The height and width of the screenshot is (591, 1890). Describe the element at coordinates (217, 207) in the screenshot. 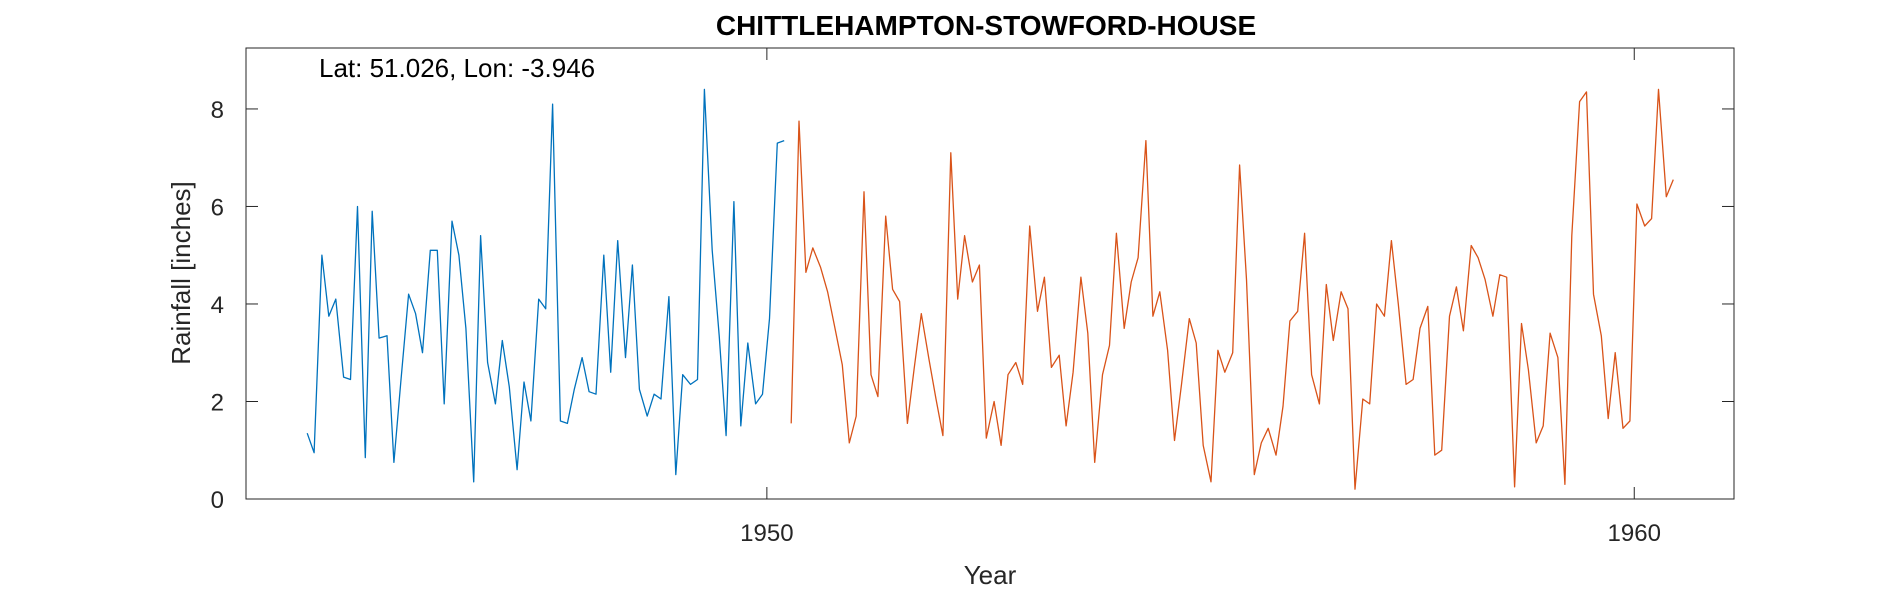

I see `y-tick-label: 6` at that location.